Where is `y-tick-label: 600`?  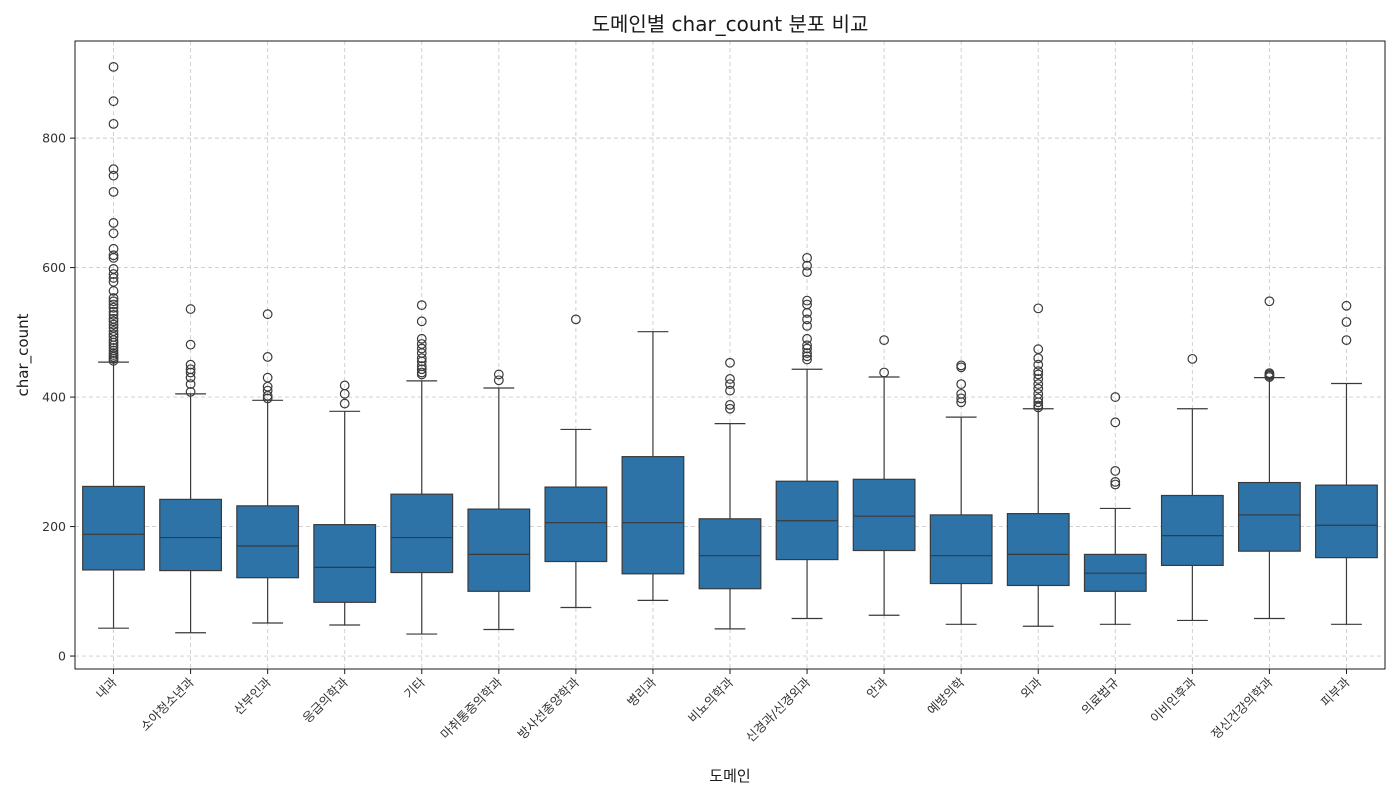 y-tick-label: 600 is located at coordinates (54, 267).